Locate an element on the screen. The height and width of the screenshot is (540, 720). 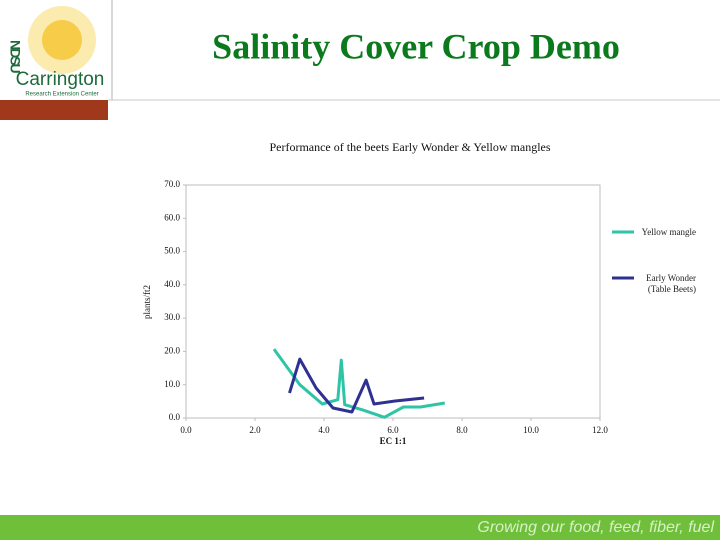
y-tick-label: 20.0 is located at coordinates (172, 350).